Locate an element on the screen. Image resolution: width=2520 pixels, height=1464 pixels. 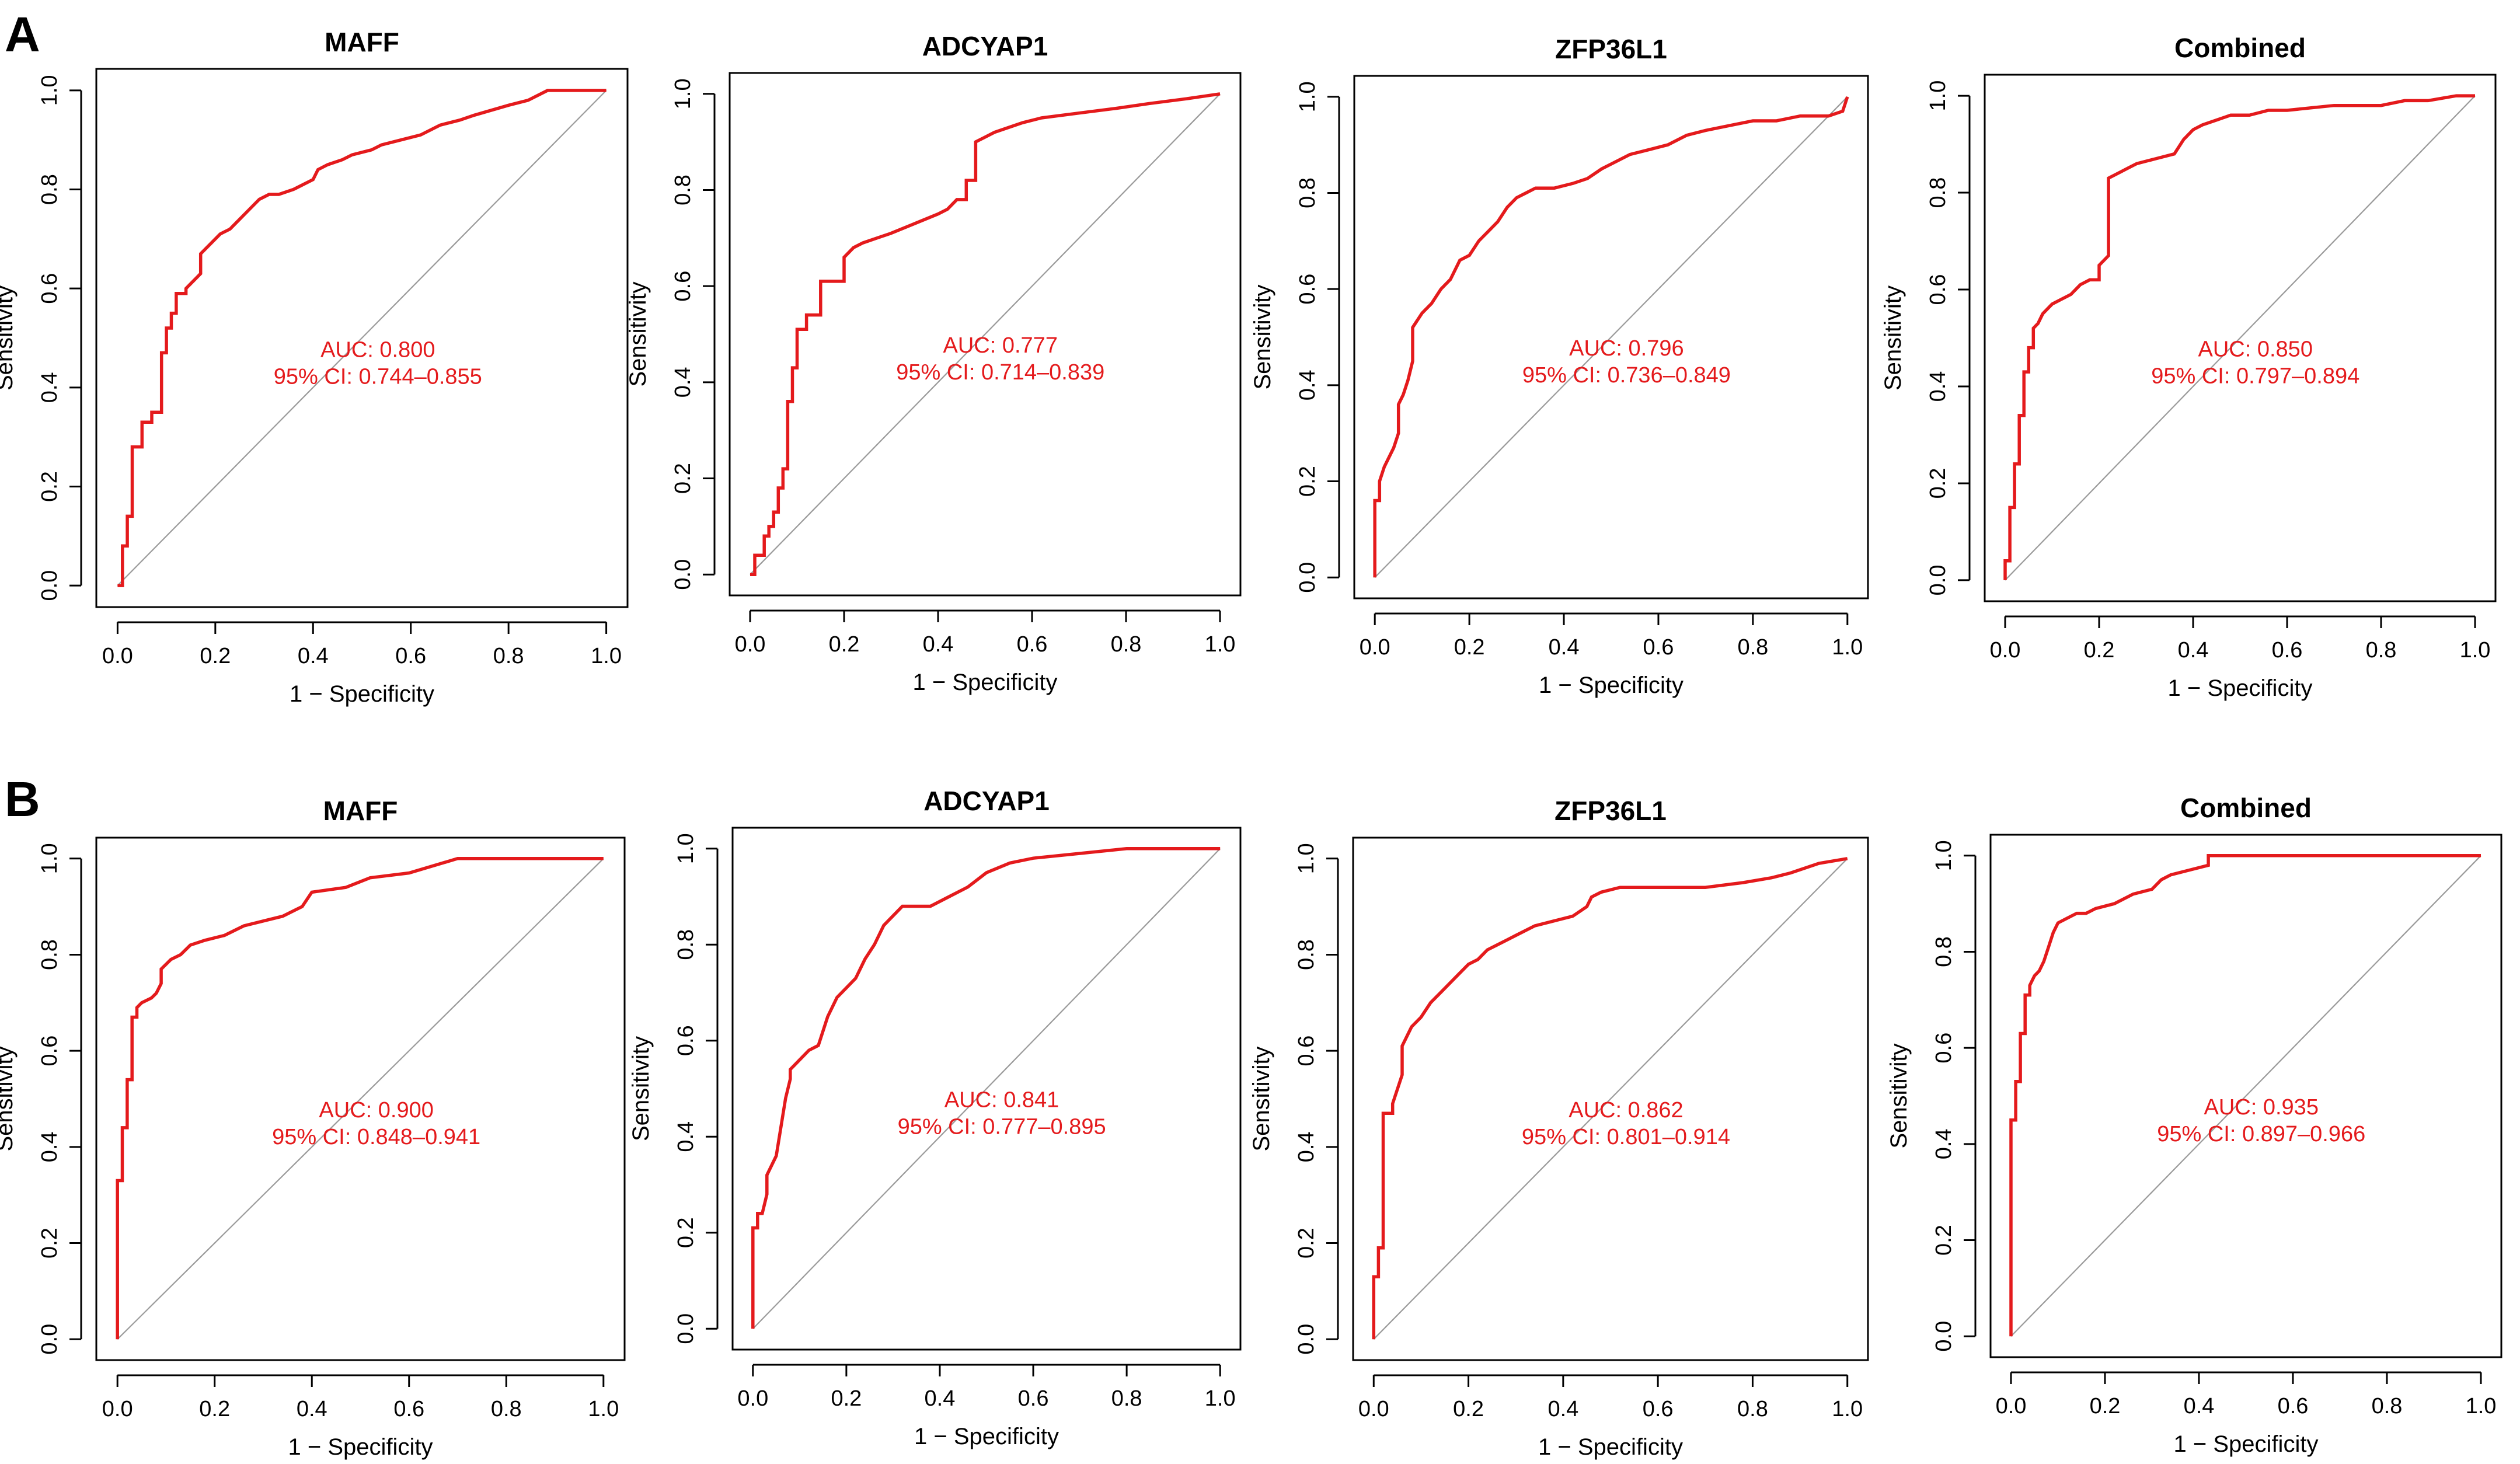
chart-1-y-tick-label-0: 0.0 is located at coordinates (49, 585).